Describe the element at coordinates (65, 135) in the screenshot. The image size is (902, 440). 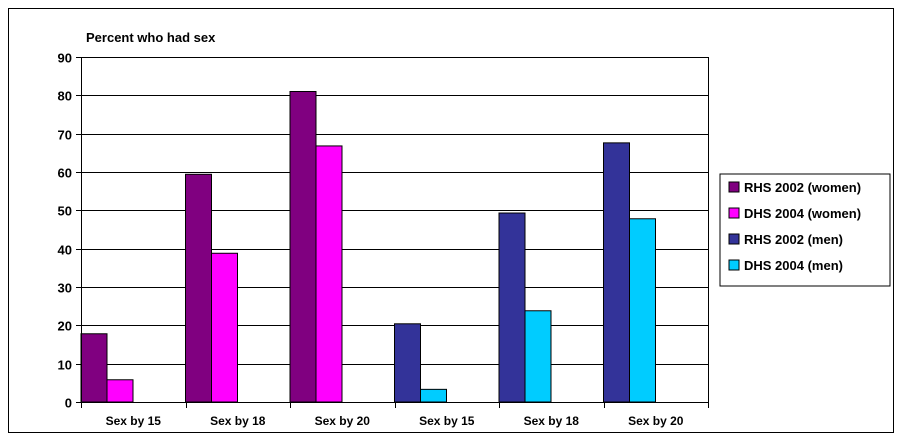
I see `y-tick-label: 70` at that location.